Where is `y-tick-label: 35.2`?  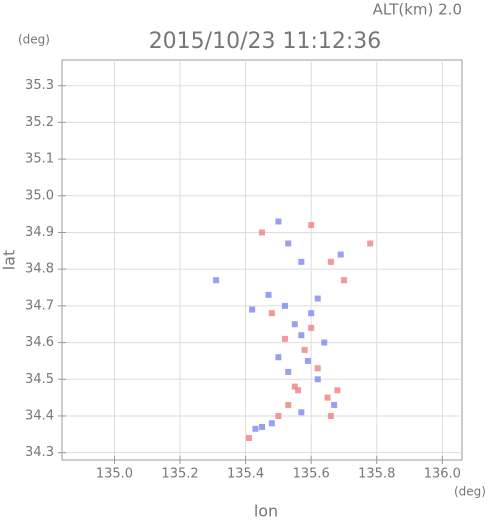
y-tick-label: 35.2 is located at coordinates (39, 122).